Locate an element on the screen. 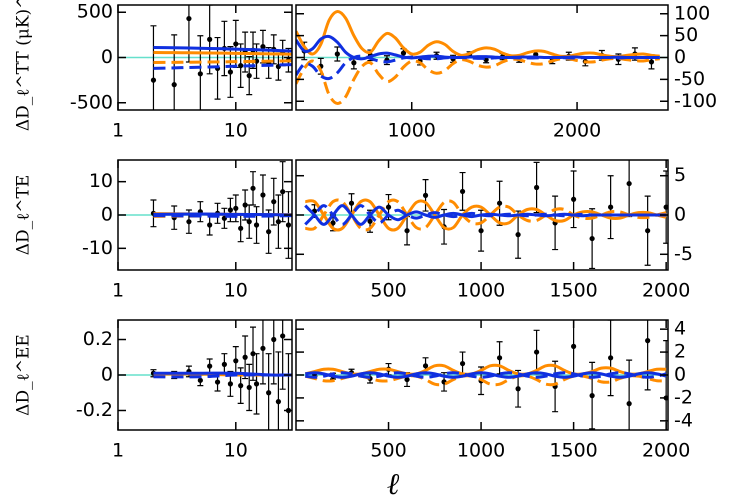 The image size is (745, 502). y-tick-label: -0.2 is located at coordinates (94, 410).